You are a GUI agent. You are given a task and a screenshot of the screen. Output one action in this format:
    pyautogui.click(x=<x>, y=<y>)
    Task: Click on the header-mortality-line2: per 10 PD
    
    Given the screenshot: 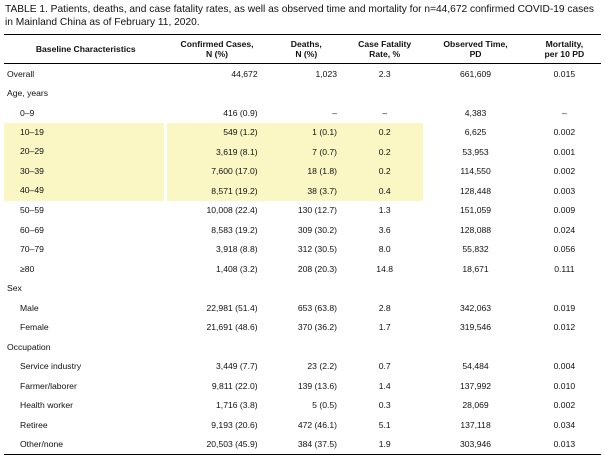 What is the action you would take?
    pyautogui.click(x=564, y=54)
    